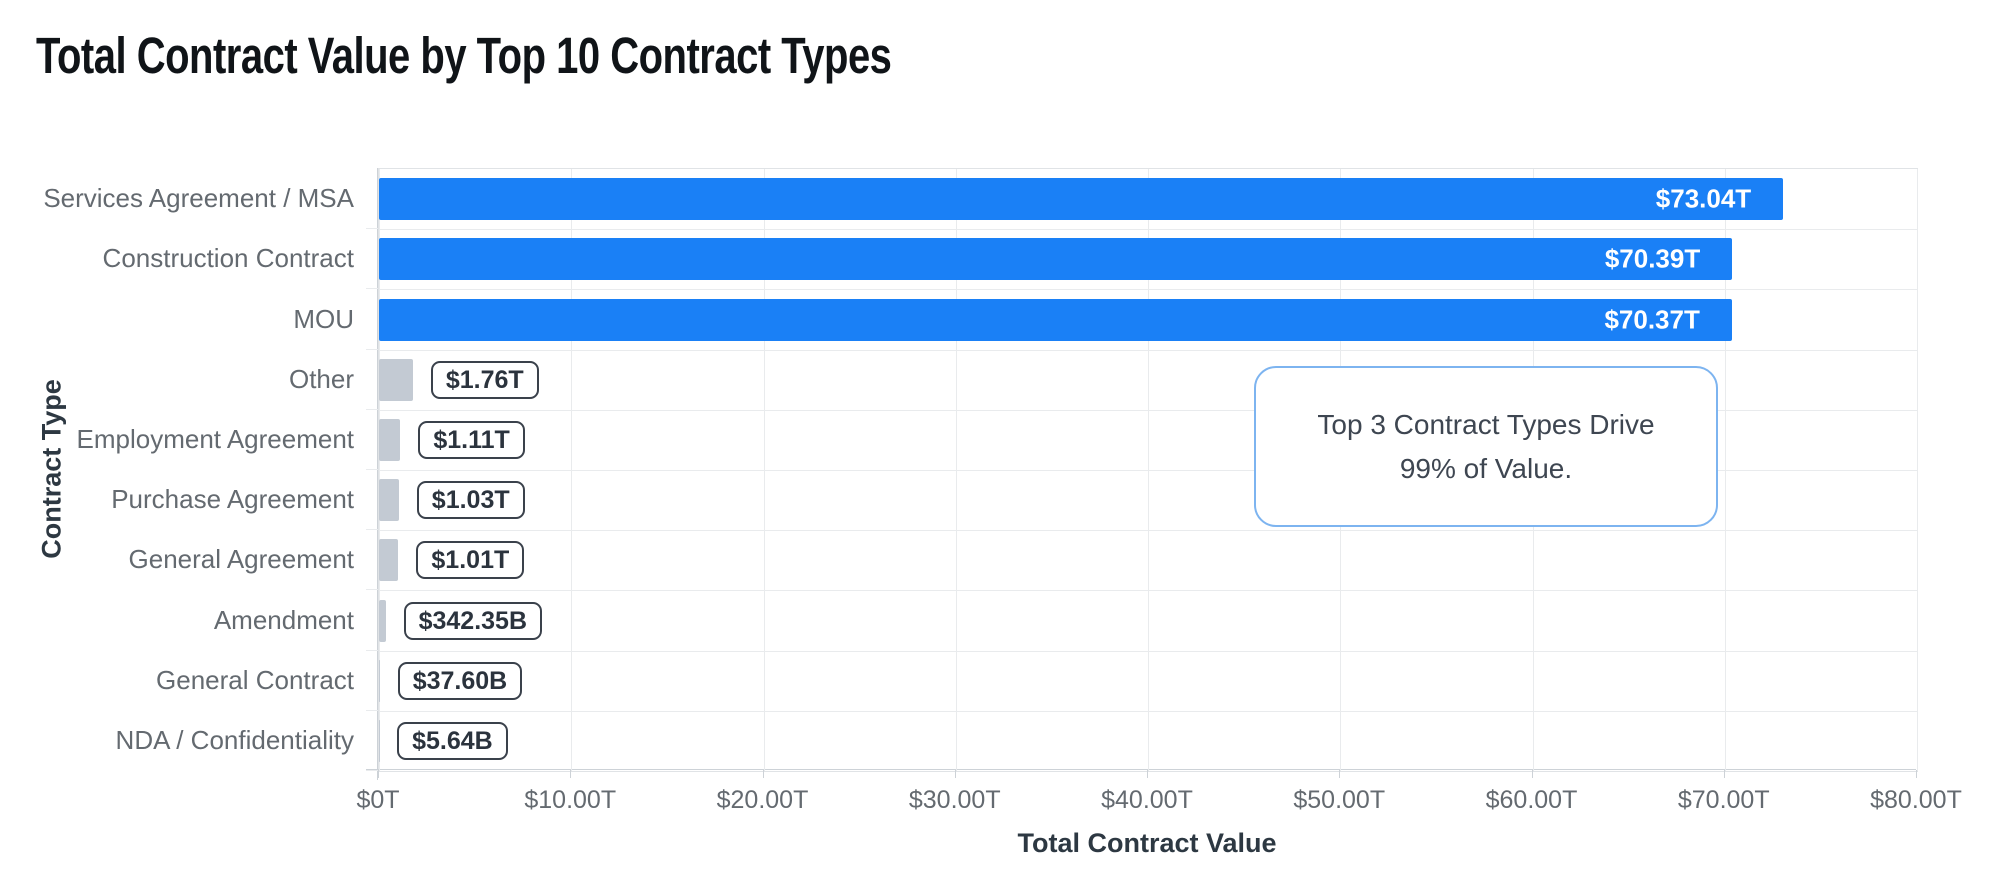 The height and width of the screenshot is (895, 2000). What do you see at coordinates (1652, 258) in the screenshot?
I see `bar-value-label: $70.39T` at bounding box center [1652, 258].